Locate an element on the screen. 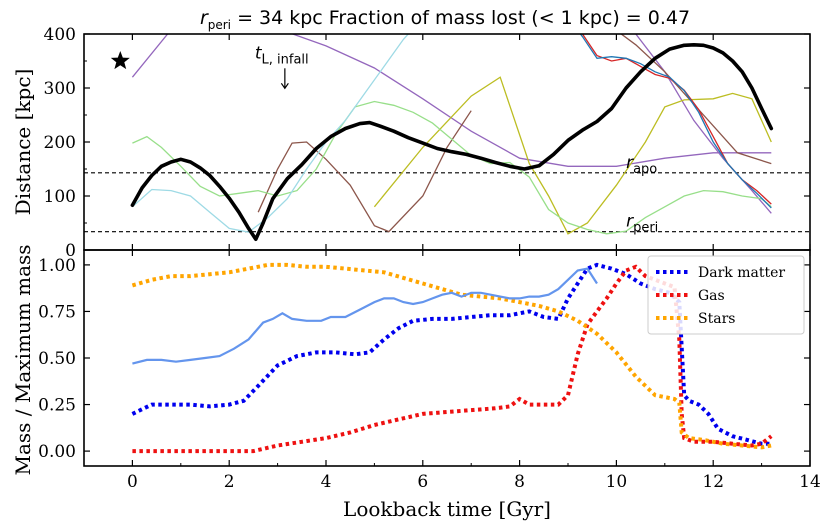 The height and width of the screenshot is (528, 830). bottom-ylabel: Mass / Maximum mass is located at coordinates (23, 359).